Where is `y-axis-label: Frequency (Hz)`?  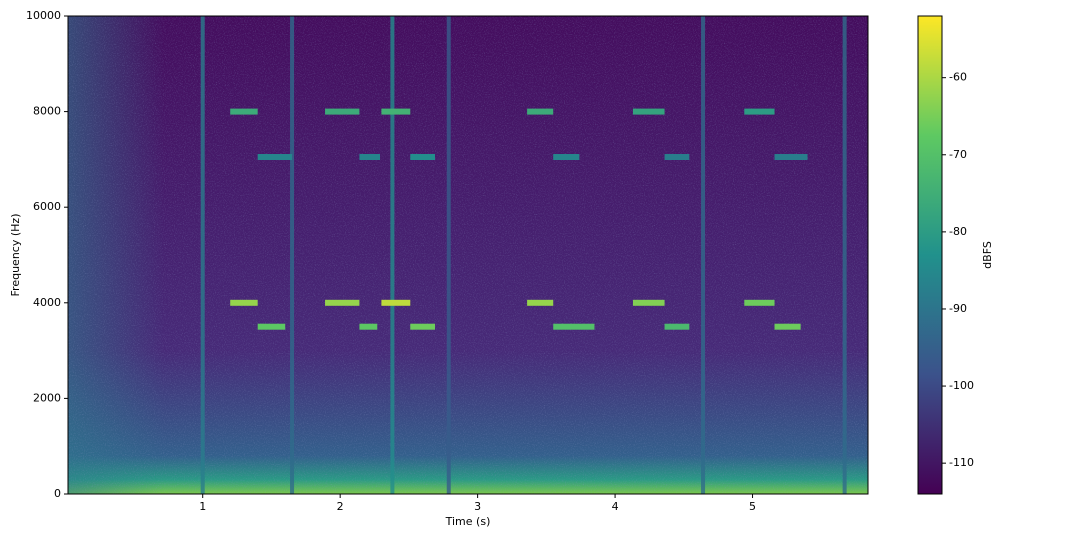 y-axis-label: Frequency (Hz) is located at coordinates (15, 255).